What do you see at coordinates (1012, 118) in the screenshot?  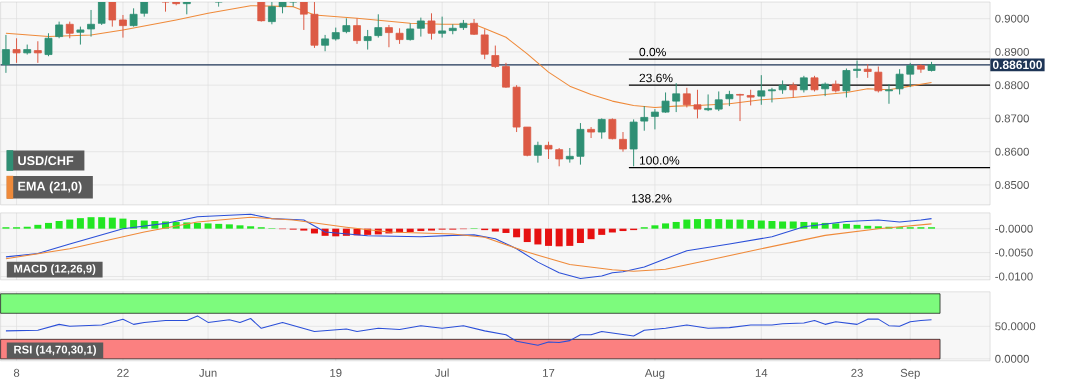 I see `y-tick-label: 0.8700` at bounding box center [1012, 118].